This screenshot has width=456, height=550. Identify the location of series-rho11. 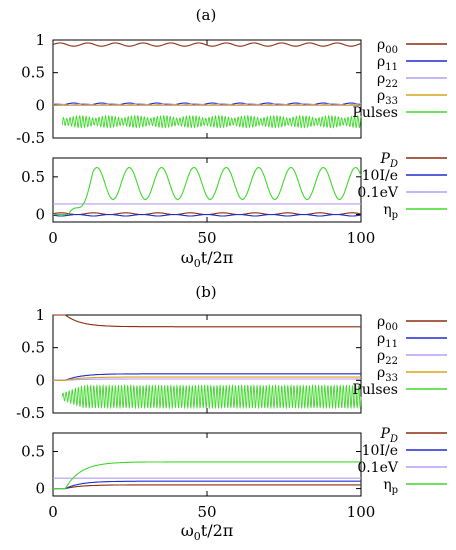
(207, 377).